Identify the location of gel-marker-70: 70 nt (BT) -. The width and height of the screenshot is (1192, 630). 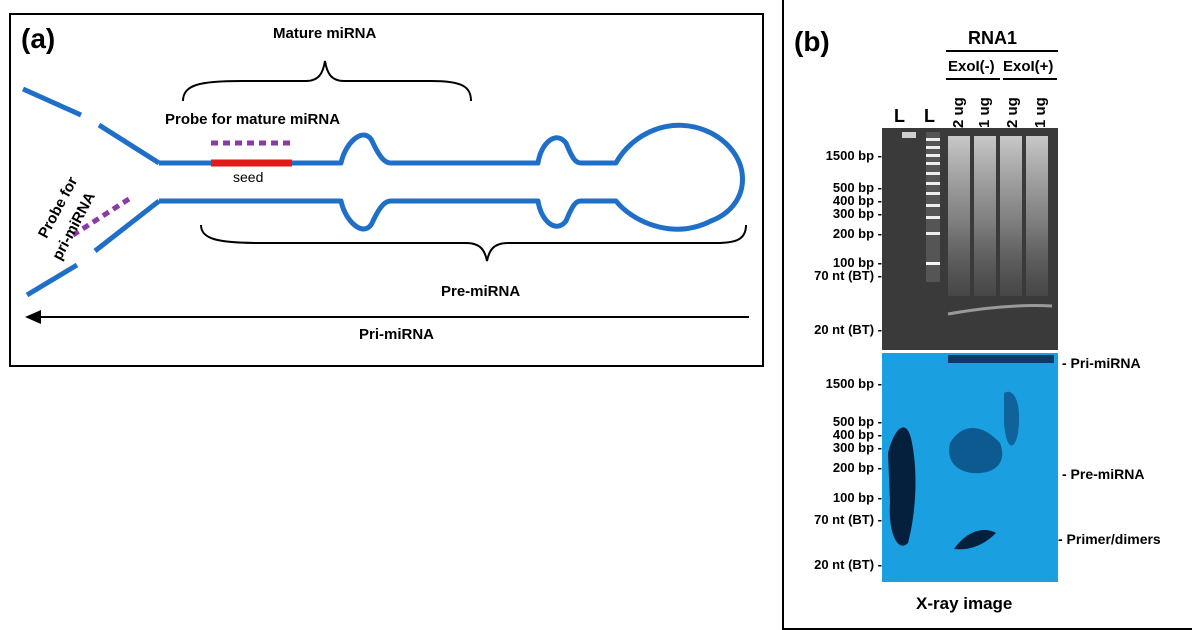
(848, 275).